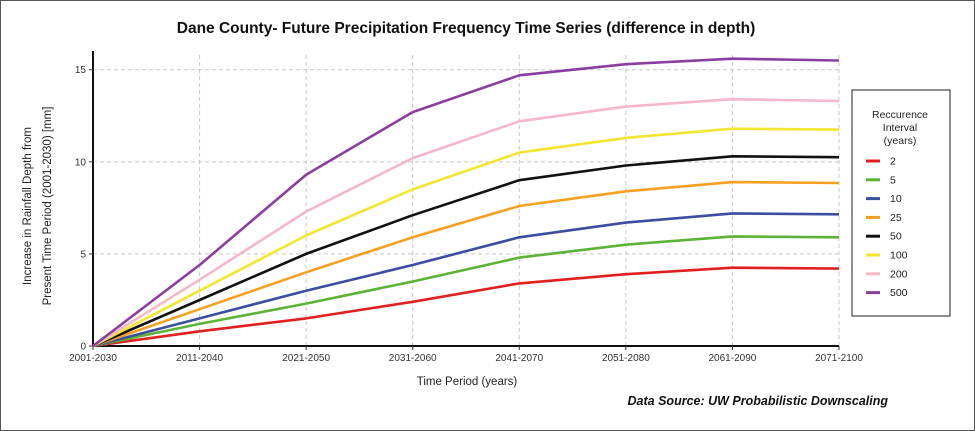 The image size is (975, 431). What do you see at coordinates (519, 358) in the screenshot?
I see `x-tick-label: 2041-2070` at bounding box center [519, 358].